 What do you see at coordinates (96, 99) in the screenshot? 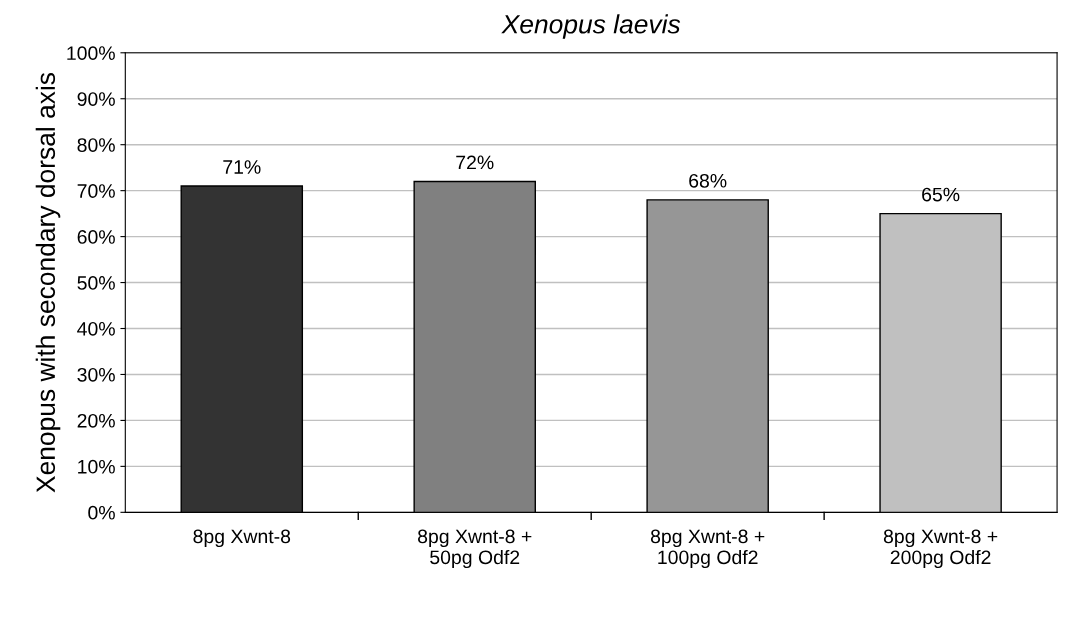
I see `y-tick-label: 90%` at bounding box center [96, 99].